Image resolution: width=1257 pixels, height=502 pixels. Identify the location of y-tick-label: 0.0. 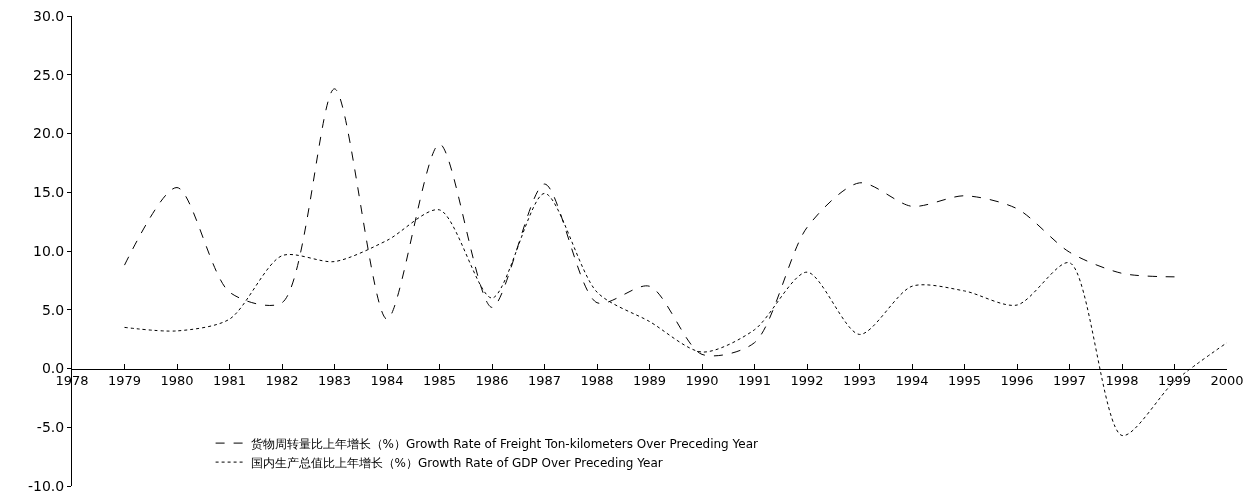
(53, 368).